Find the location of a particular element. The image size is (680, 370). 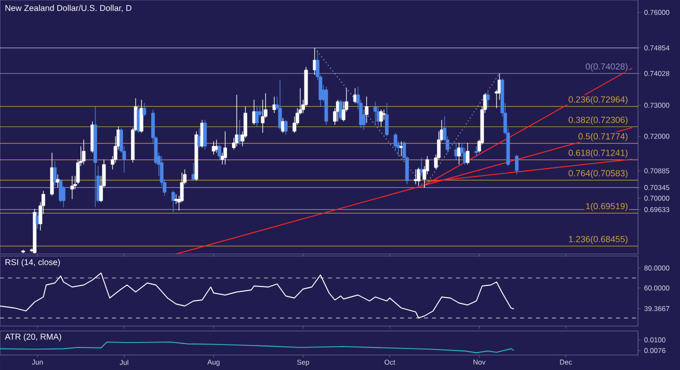

ref-line-label: 1.236(0.68455) is located at coordinates (598, 240).